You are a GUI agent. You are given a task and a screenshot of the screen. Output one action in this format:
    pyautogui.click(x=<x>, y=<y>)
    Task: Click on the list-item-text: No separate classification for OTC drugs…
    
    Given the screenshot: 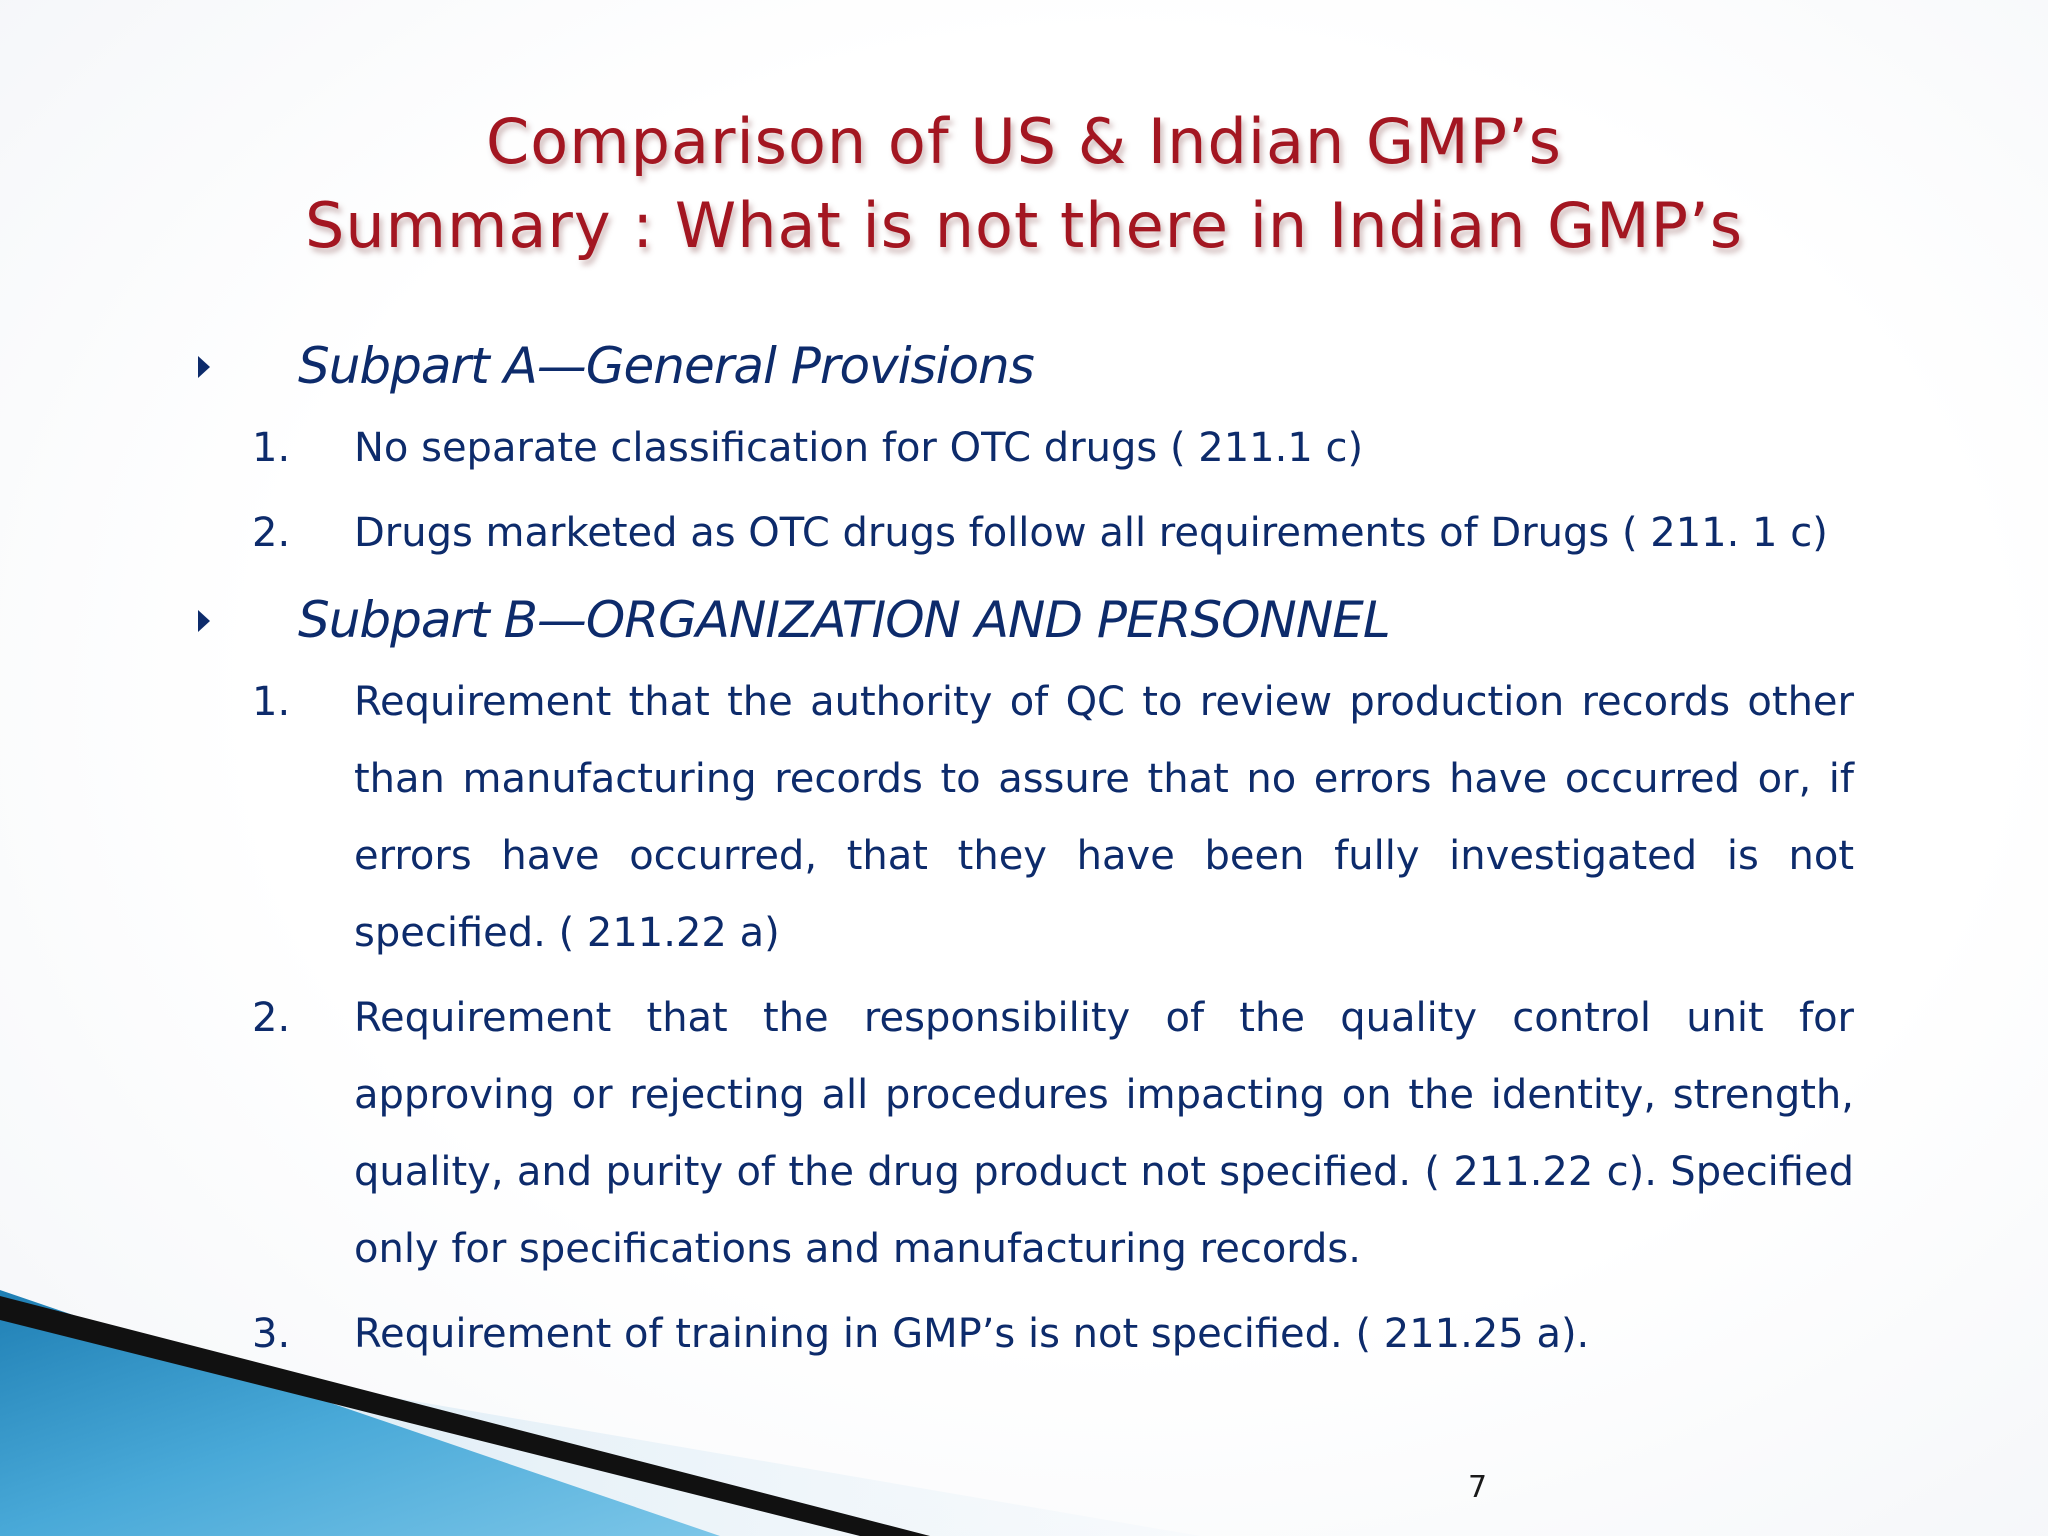 What is the action you would take?
    pyautogui.click(x=859, y=448)
    